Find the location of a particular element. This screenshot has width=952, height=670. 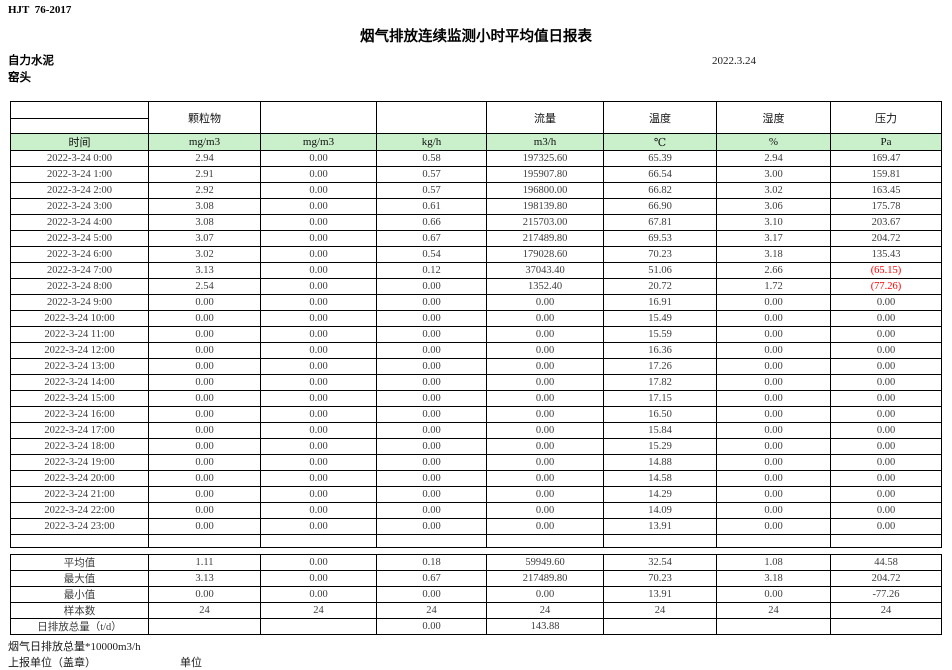

time-cell: 2022-3-24 11:00 is located at coordinates (79, 334).